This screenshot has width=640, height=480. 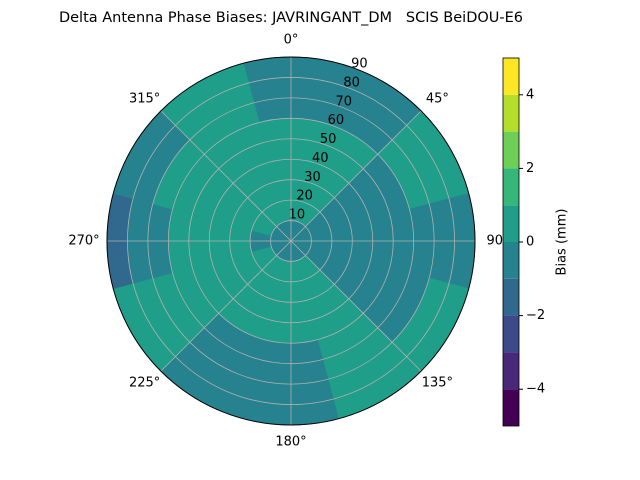 What do you see at coordinates (144, 383) in the screenshot?
I see `theta-tick-label: 225°` at bounding box center [144, 383].